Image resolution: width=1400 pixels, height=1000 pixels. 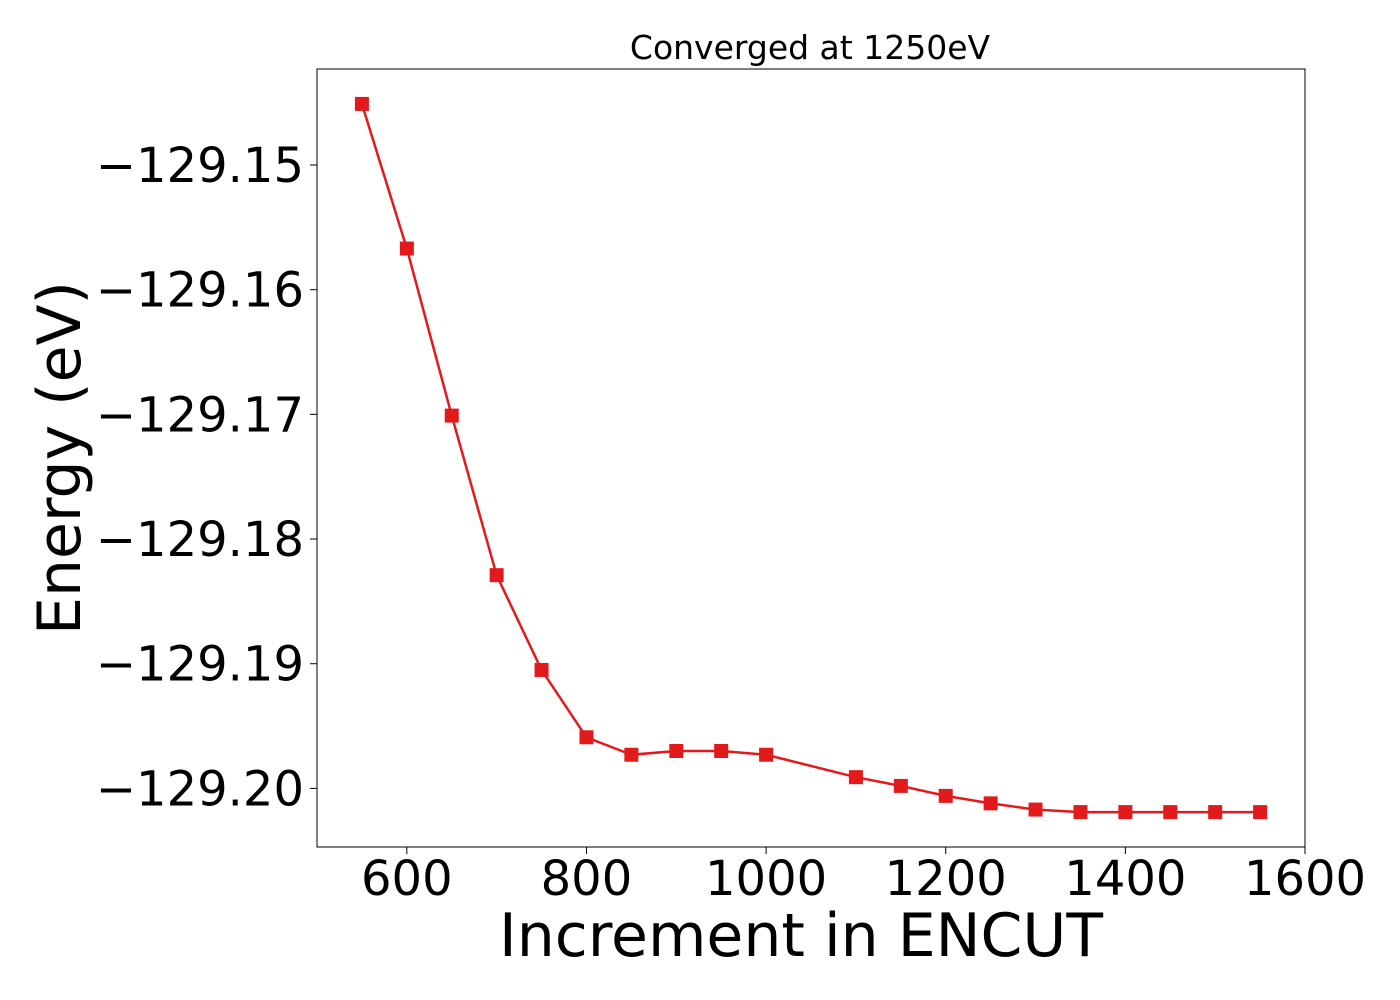 I want to click on y-tick-label: −129.18, so click(x=200, y=540).